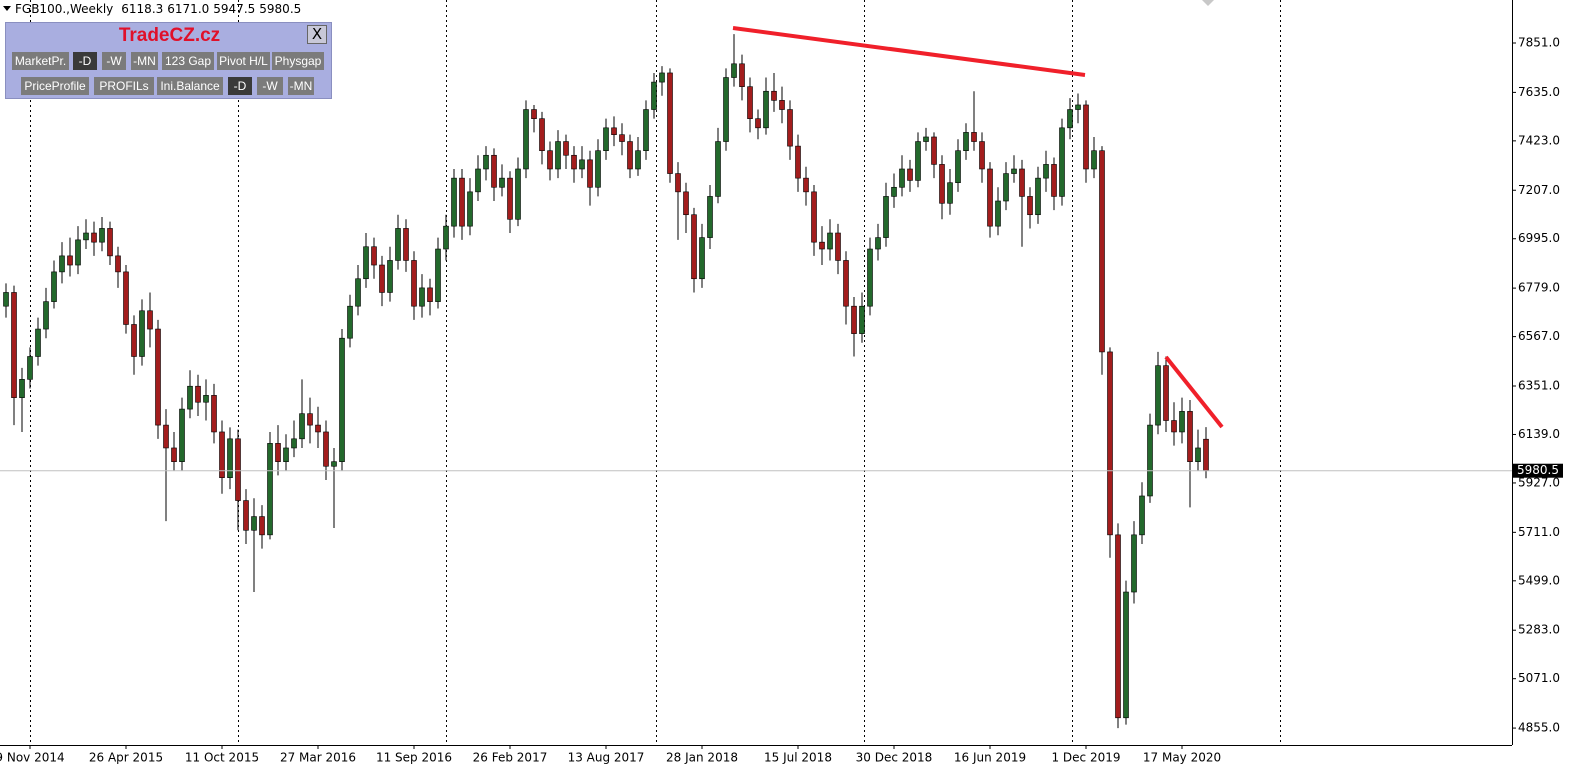 This screenshot has height=767, width=1571. What do you see at coordinates (234, 9) in the screenshot?
I see `header-low: 5947.5` at bounding box center [234, 9].